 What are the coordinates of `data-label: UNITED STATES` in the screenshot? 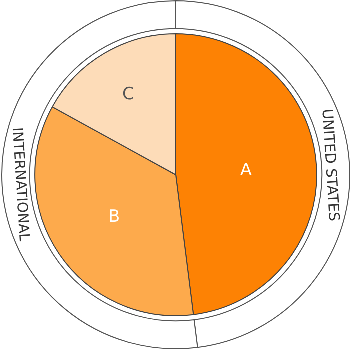 It's located at (330, 165).